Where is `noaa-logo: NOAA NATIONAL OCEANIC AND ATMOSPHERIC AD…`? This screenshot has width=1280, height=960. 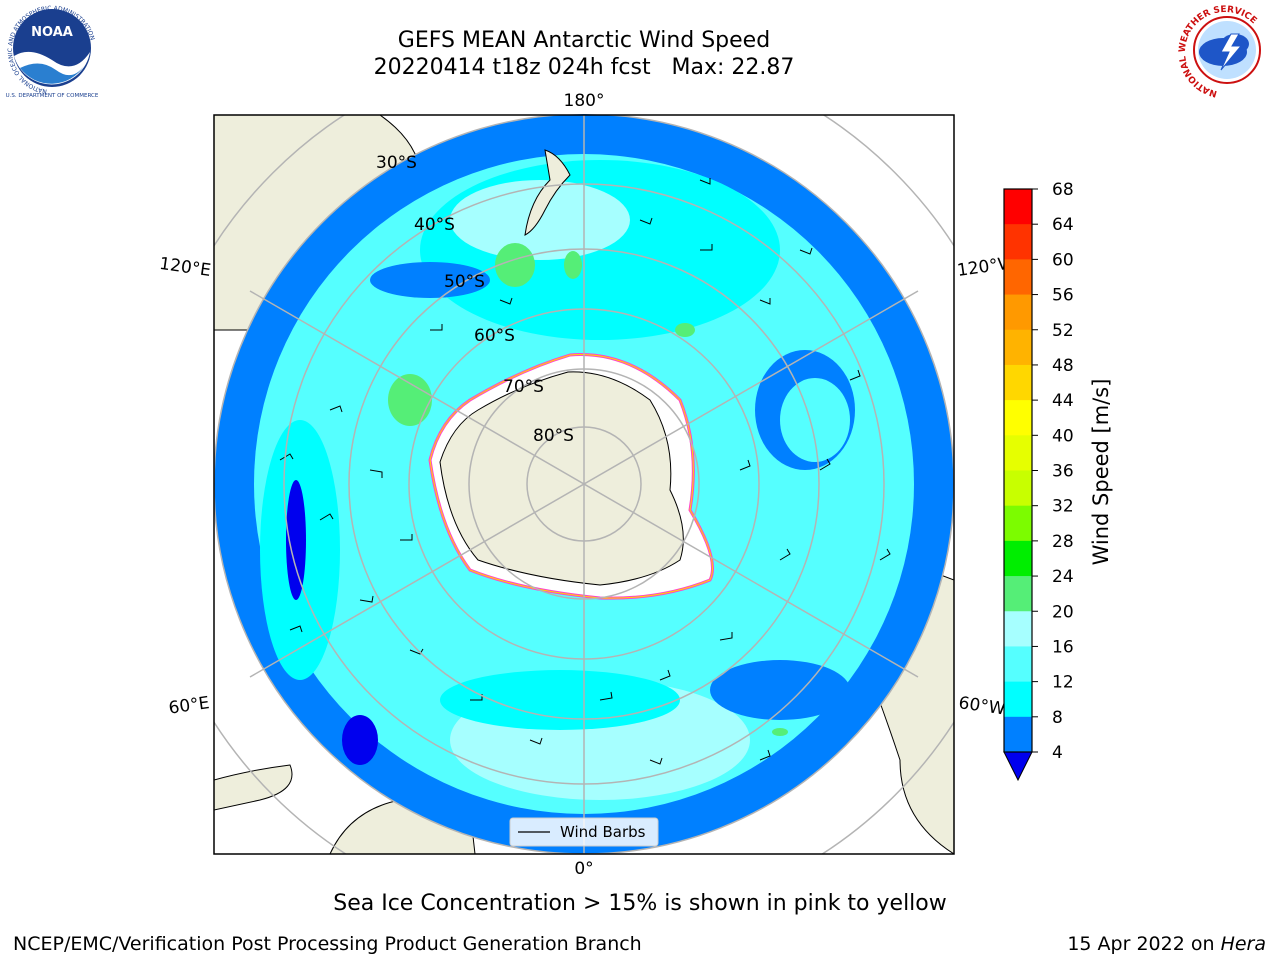 noaa-logo: NOAA NATIONAL OCEANIC AND ATMOSPHERIC AD… is located at coordinates (52, 49).